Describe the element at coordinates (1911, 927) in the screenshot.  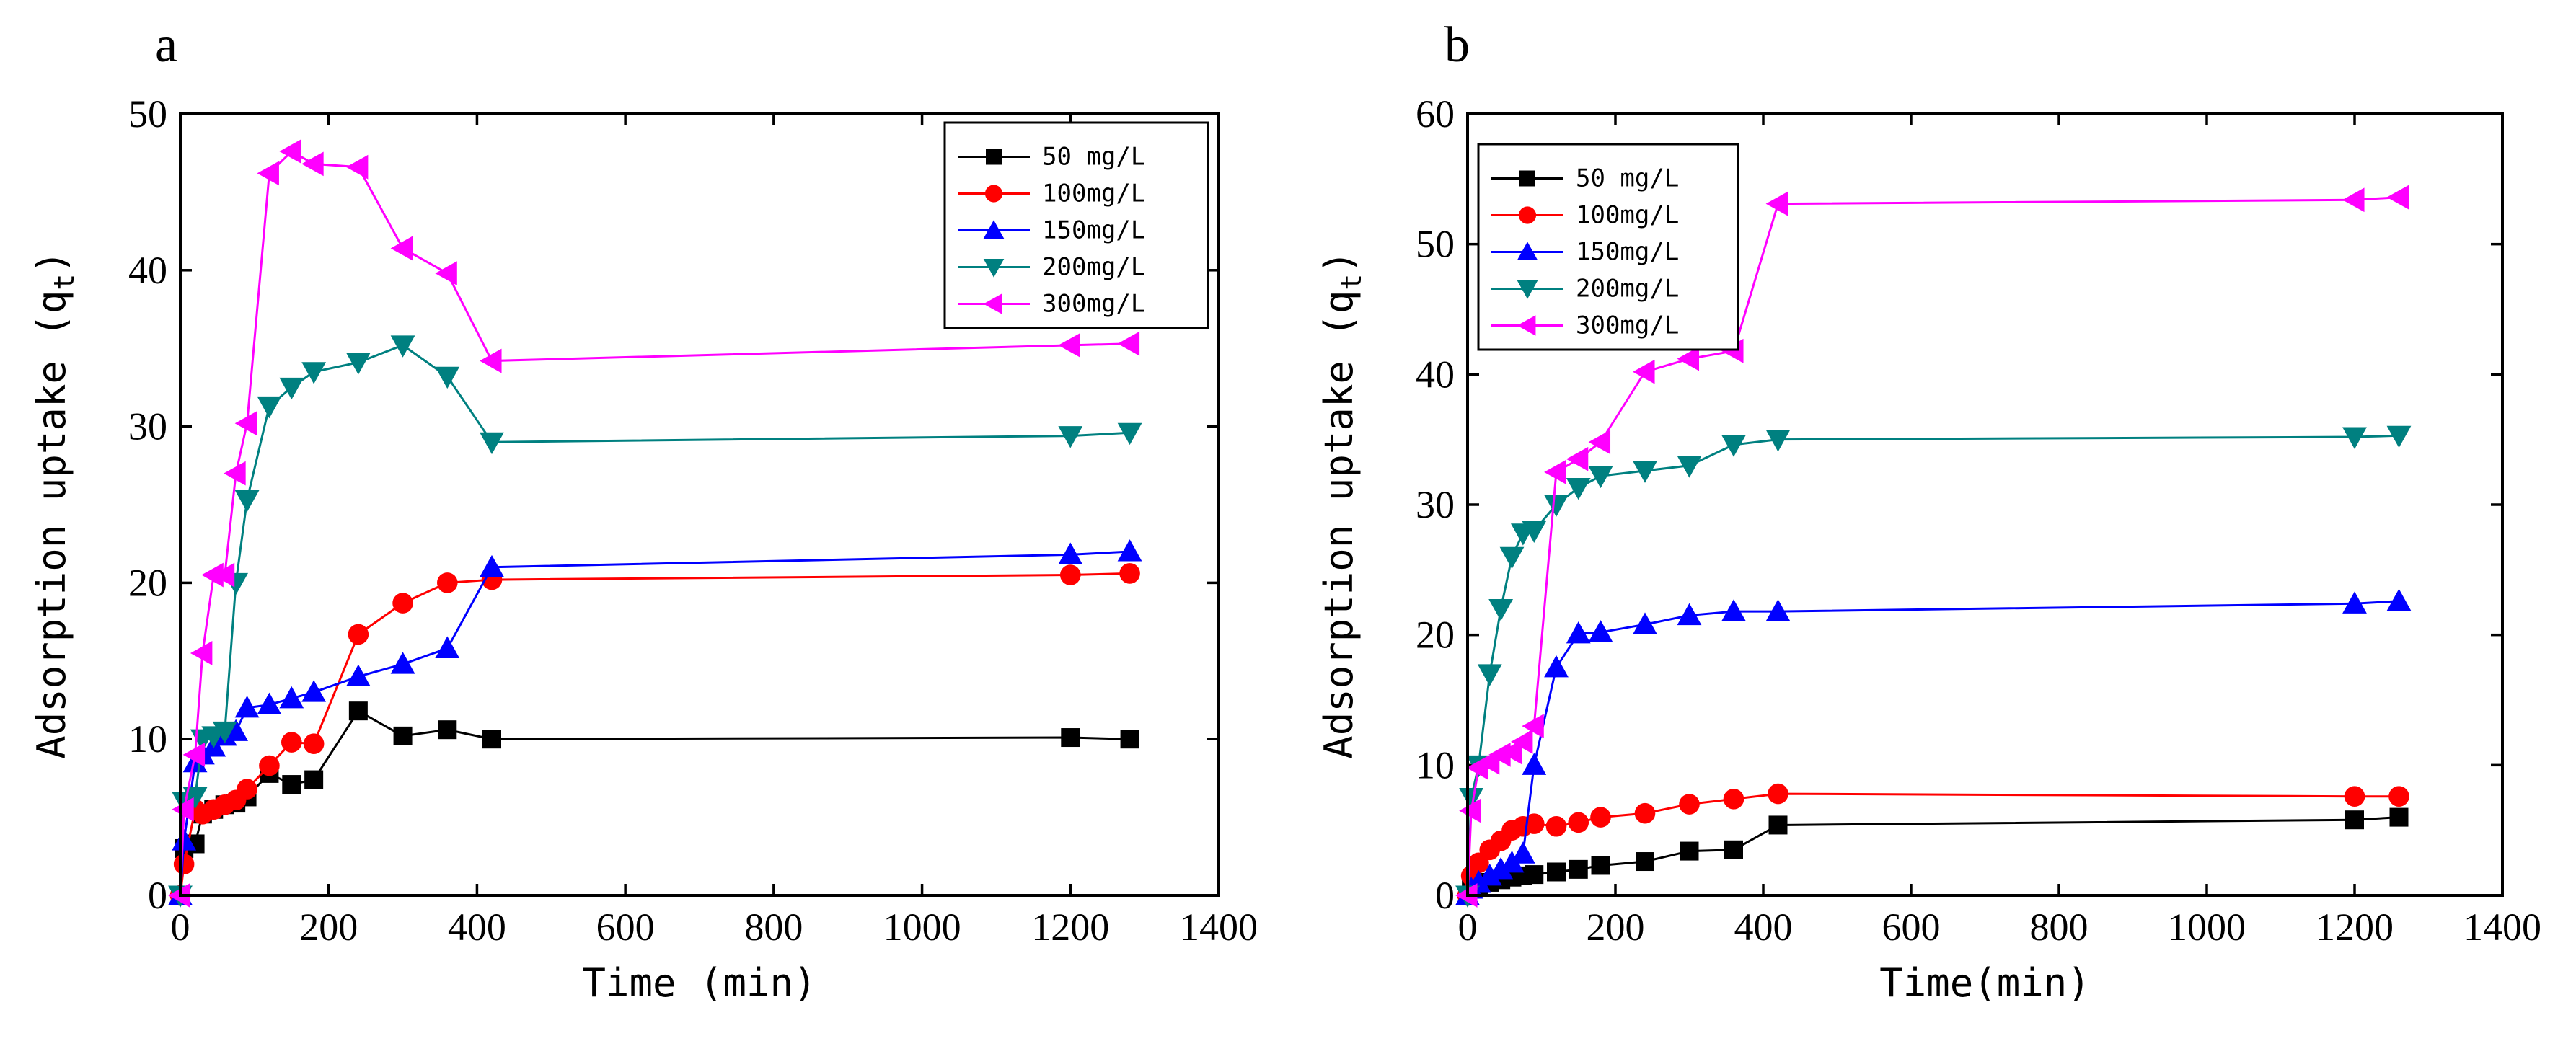
I see `panel-b-x-tick-label: 600` at that location.